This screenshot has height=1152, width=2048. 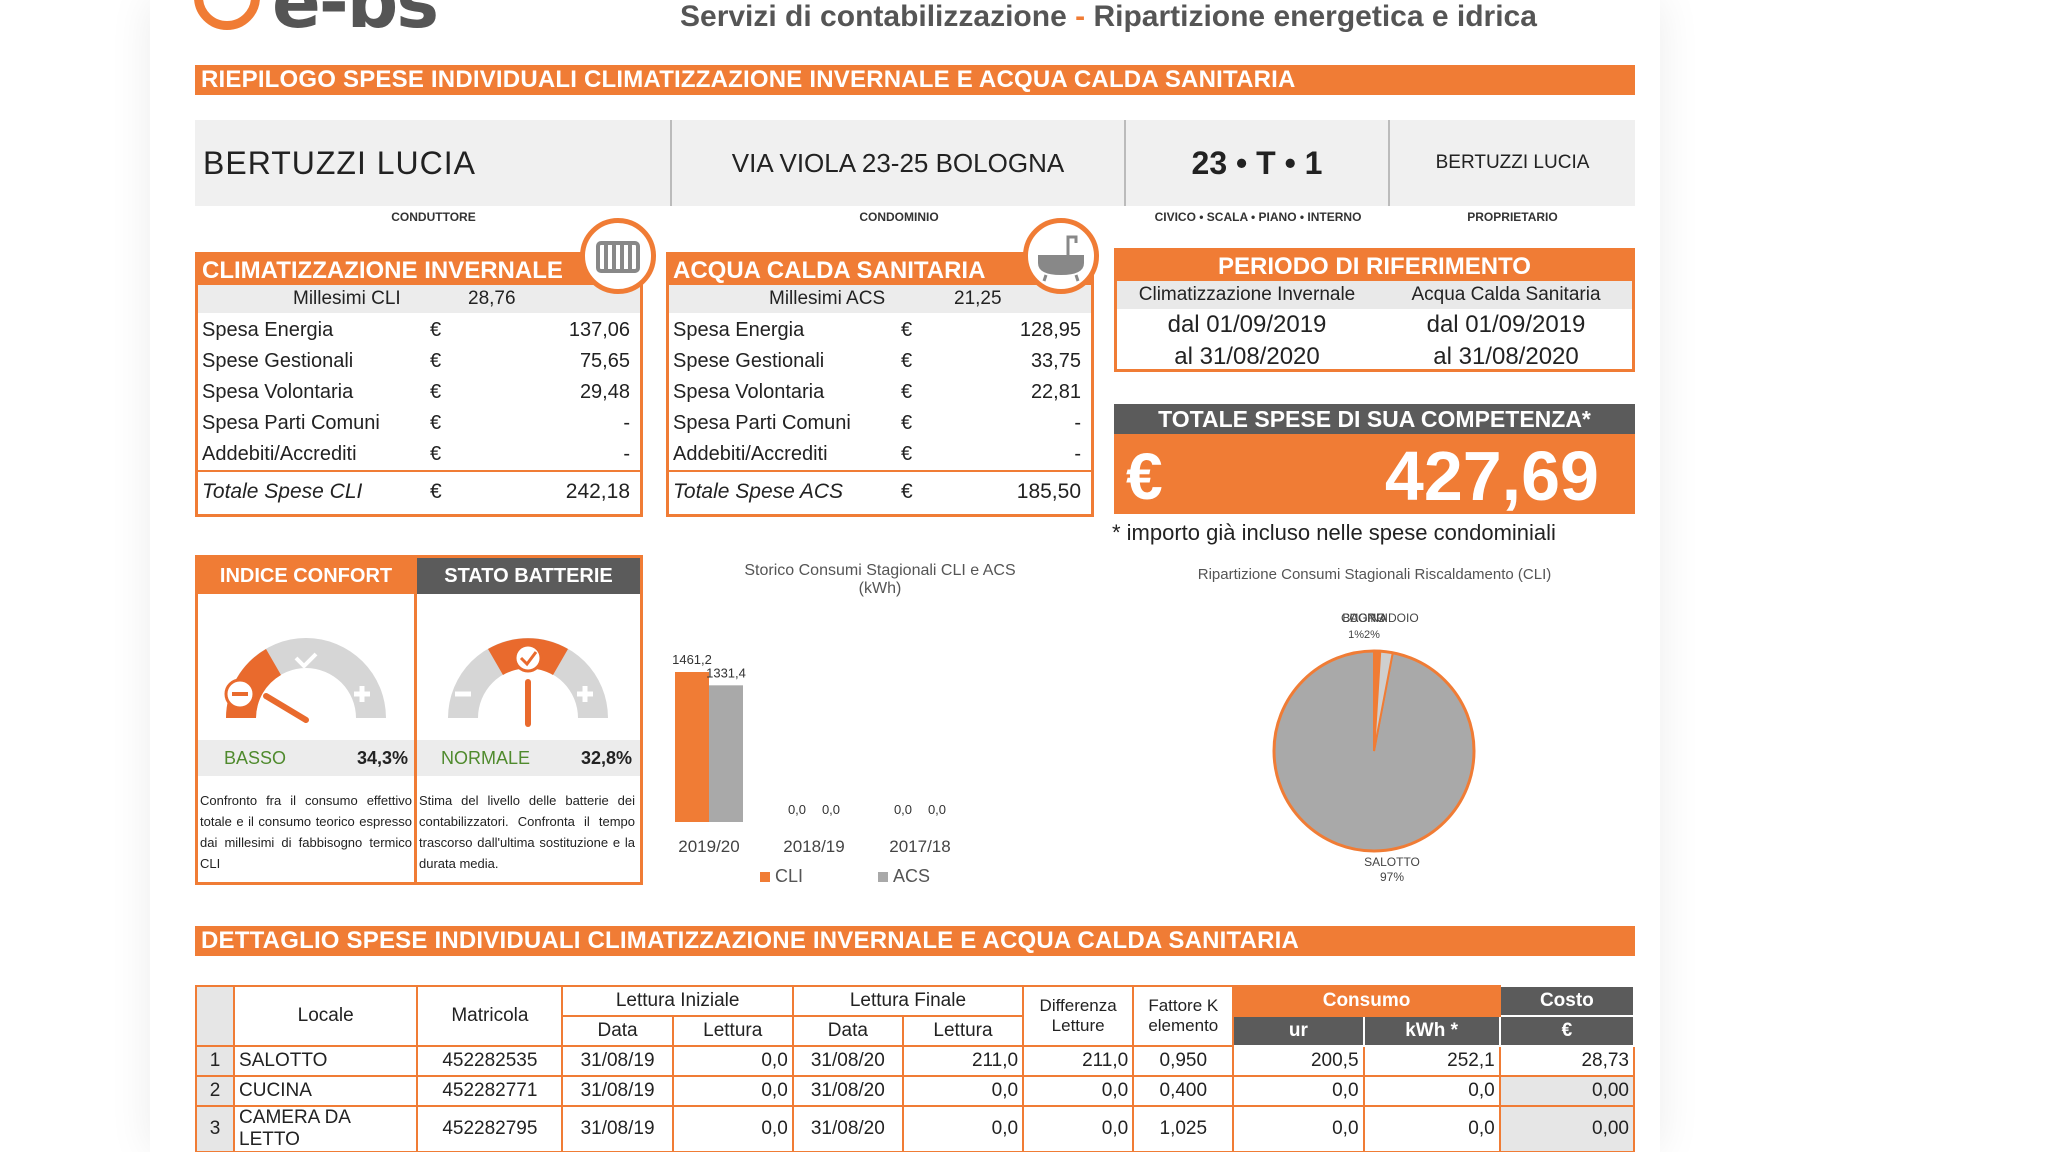 What do you see at coordinates (416, 423) in the screenshot?
I see `cli-expense-row: Spesa Parti Comuni € -` at bounding box center [416, 423].